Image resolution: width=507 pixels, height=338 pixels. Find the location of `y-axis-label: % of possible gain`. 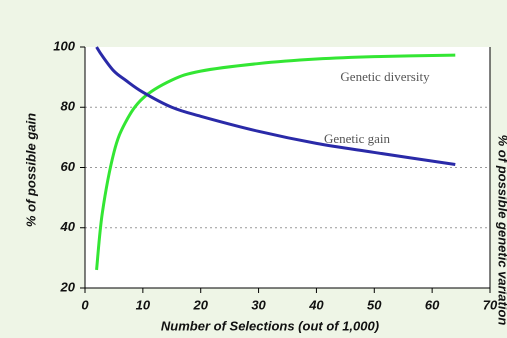

y-axis-label: % of possible gain is located at coordinates (30, 170).